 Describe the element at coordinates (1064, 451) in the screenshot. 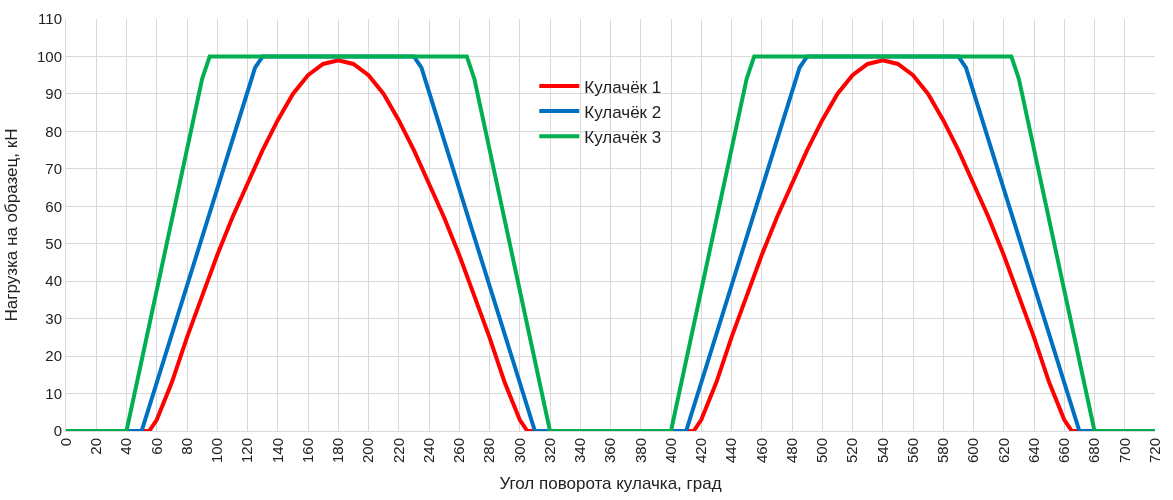

I see `x-tick-label: 660` at that location.